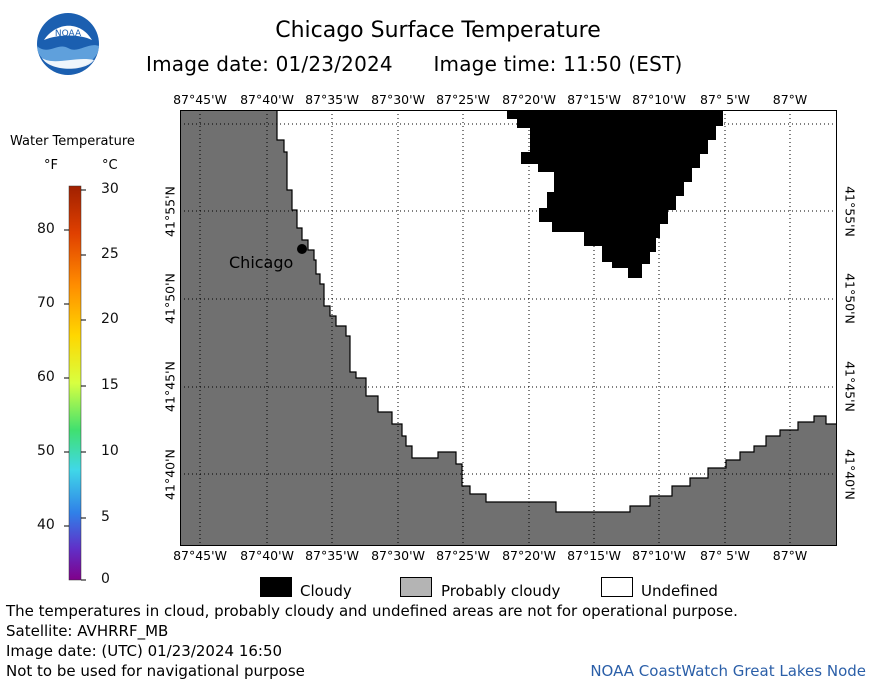 Image resolution: width=876 pixels, height=687 pixels. What do you see at coordinates (68, 34) in the screenshot?
I see `noaa-logo-text: NOAA` at bounding box center [68, 34].